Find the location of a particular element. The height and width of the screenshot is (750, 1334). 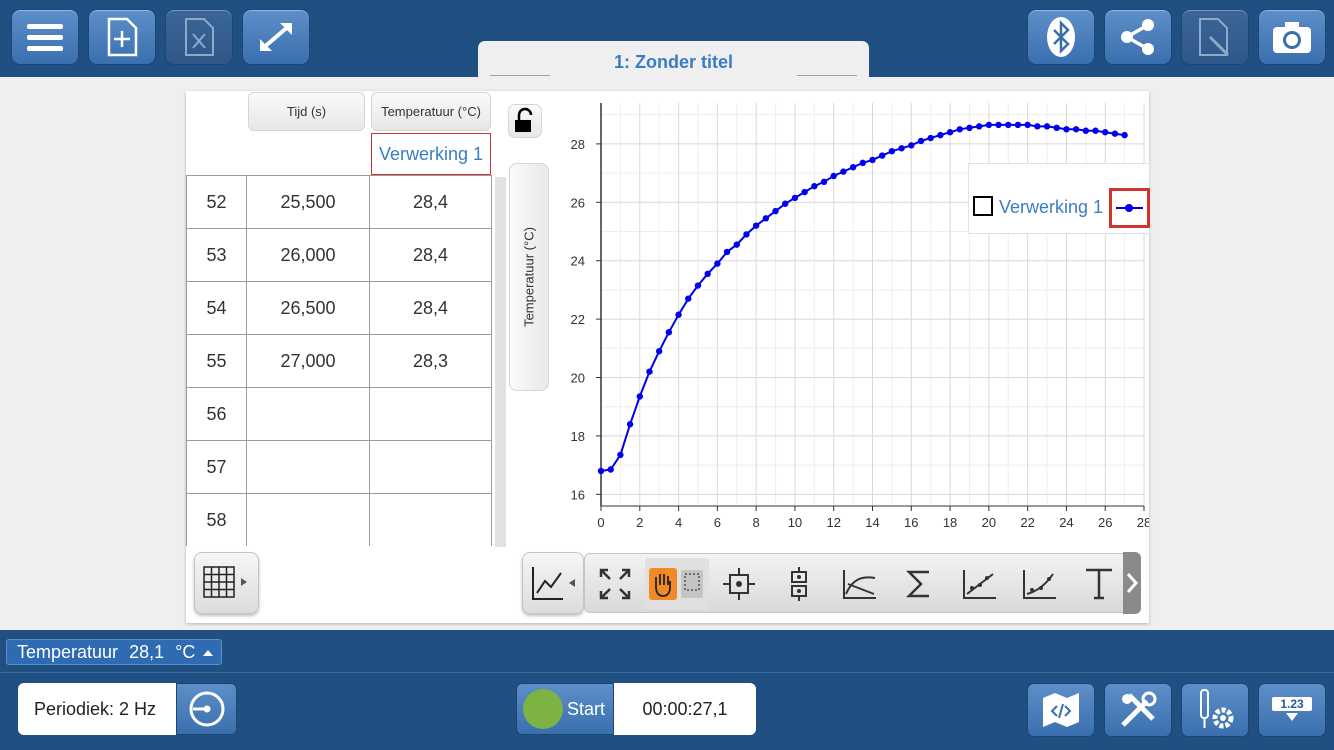

legend: Verwerking 1 is located at coordinates (1059, 198).